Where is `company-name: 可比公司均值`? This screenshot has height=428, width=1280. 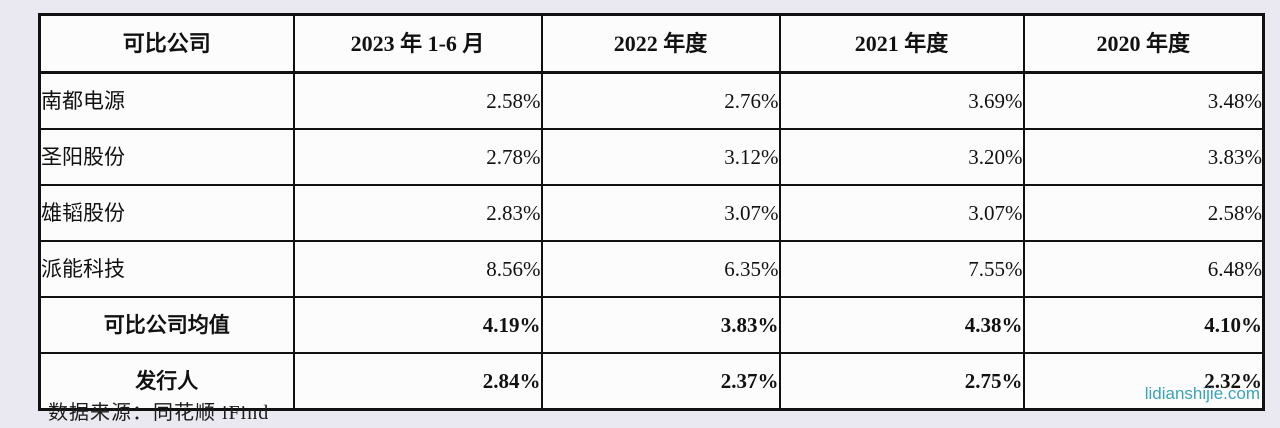
company-name: 可比公司均值 is located at coordinates (166, 325).